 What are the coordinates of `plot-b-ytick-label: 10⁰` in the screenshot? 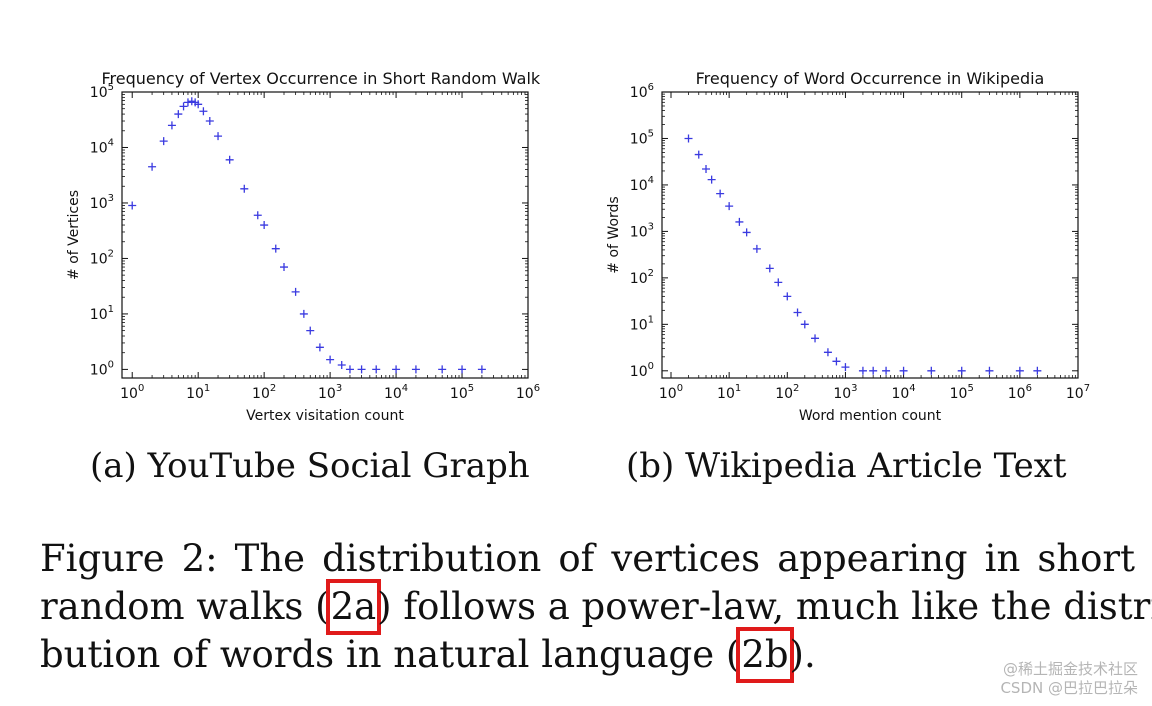 It's located at (642, 370).